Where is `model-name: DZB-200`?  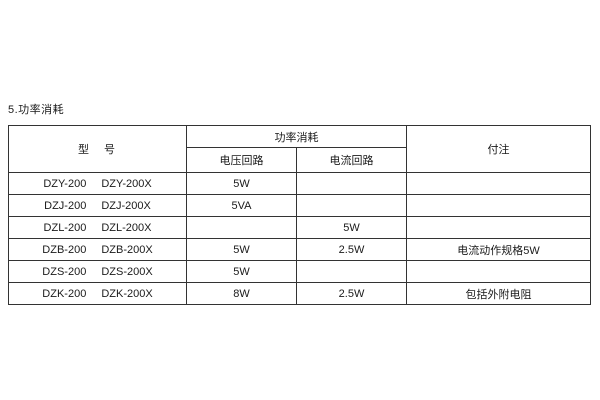
model-name: DZB-200 is located at coordinates (64, 249).